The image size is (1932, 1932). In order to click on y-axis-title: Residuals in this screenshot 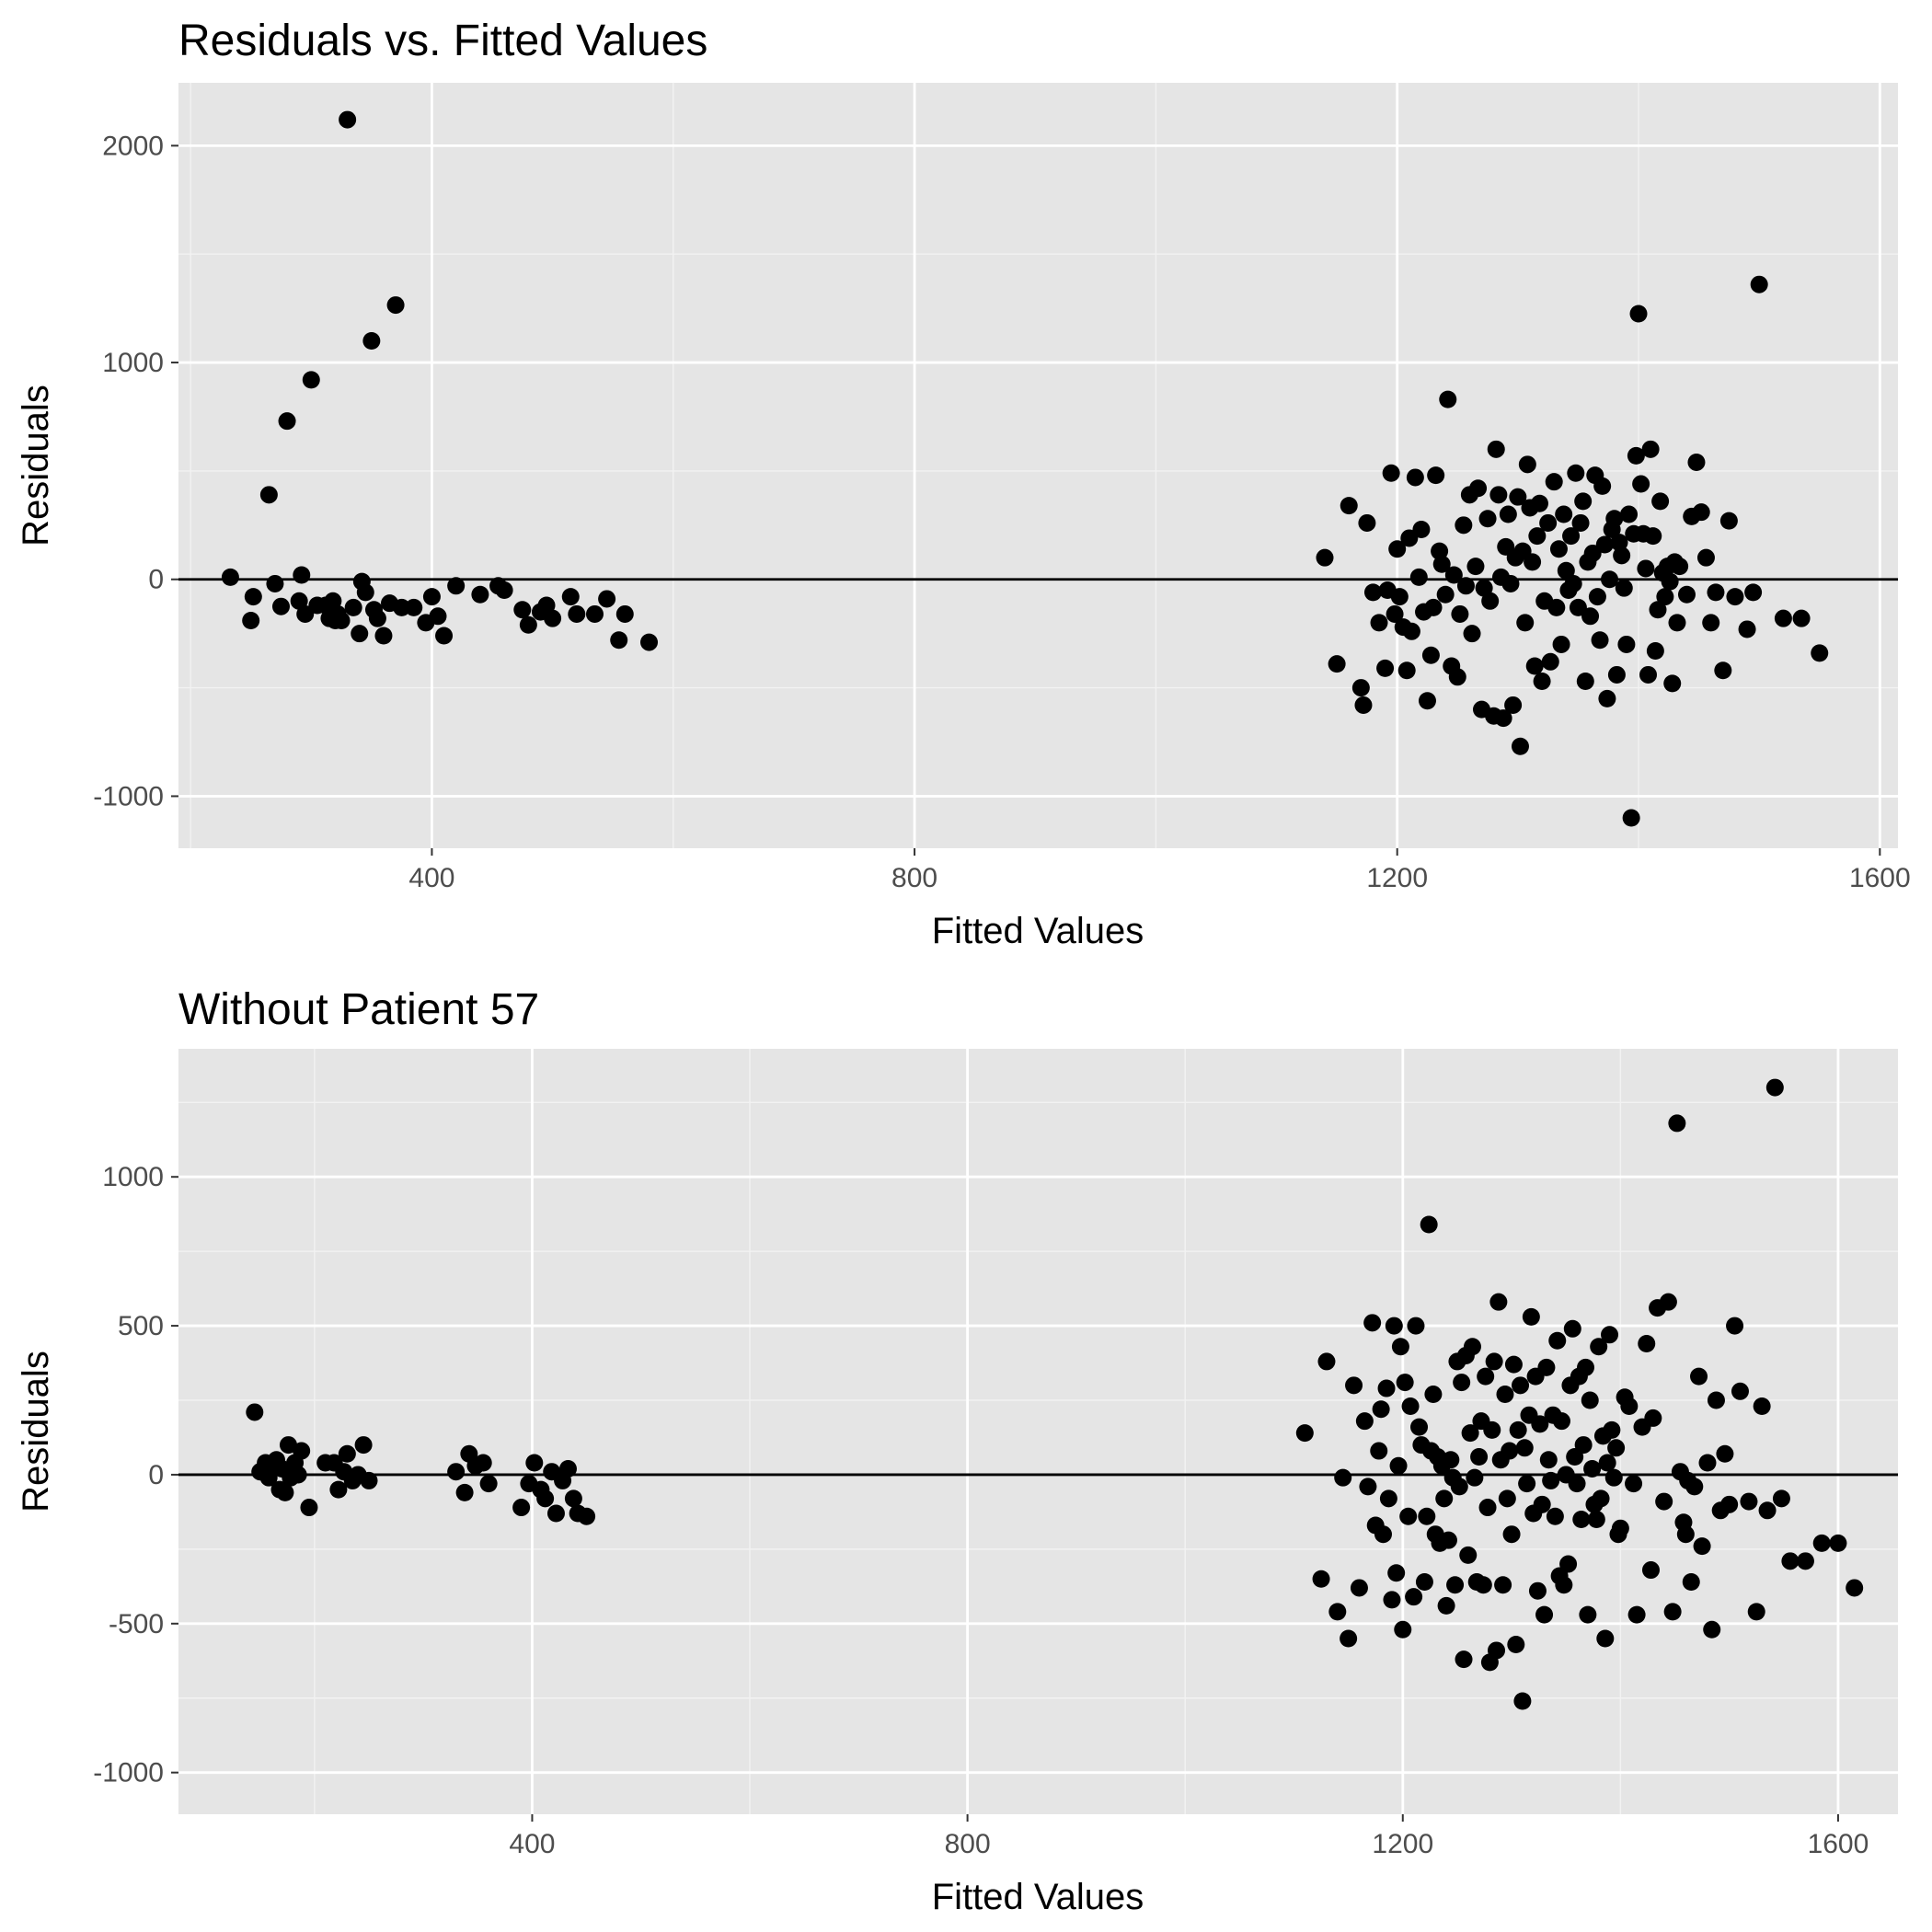, I will do `click(36, 1431)`.